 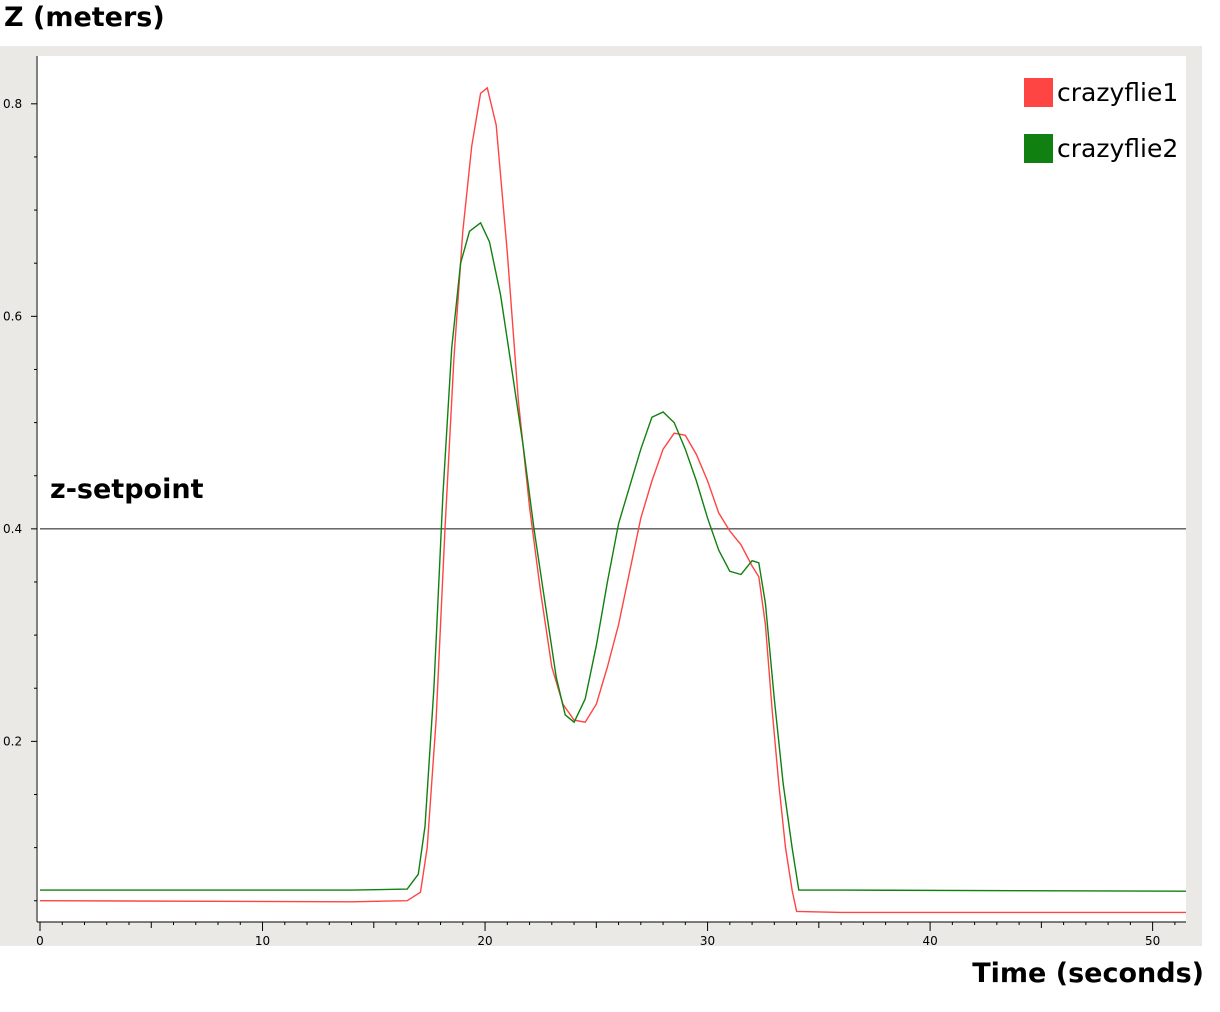 What do you see at coordinates (484, 941) in the screenshot?
I see `x-tick-label: 20` at bounding box center [484, 941].